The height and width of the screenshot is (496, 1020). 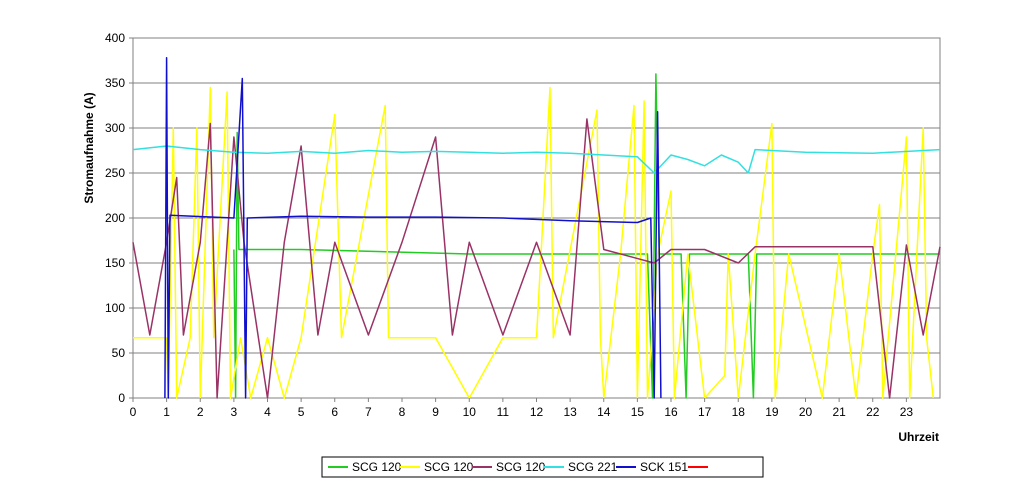 I want to click on x-tick-label: 7, so click(x=368, y=412).